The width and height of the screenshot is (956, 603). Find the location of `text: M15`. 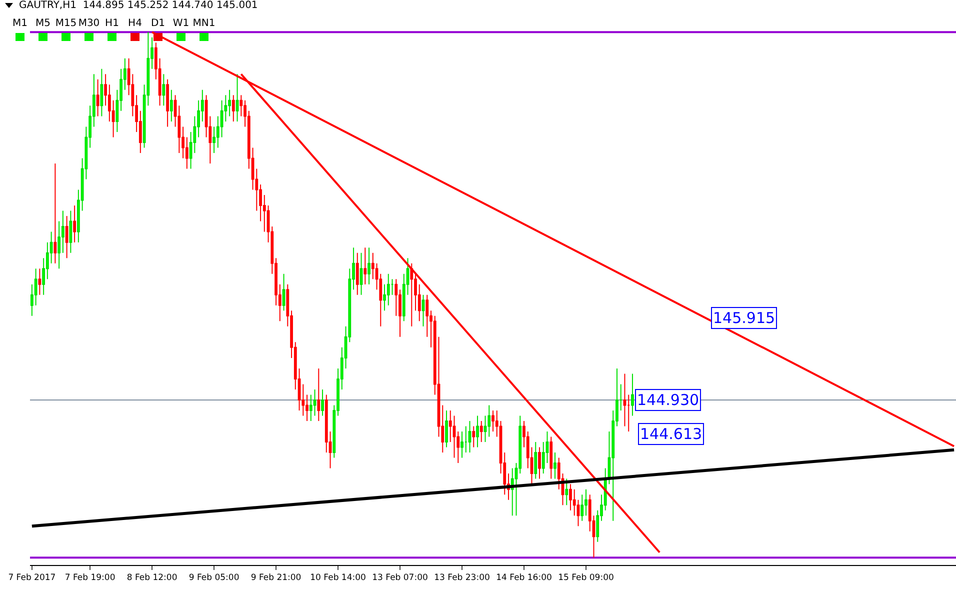

text: M15 is located at coordinates (66, 23).